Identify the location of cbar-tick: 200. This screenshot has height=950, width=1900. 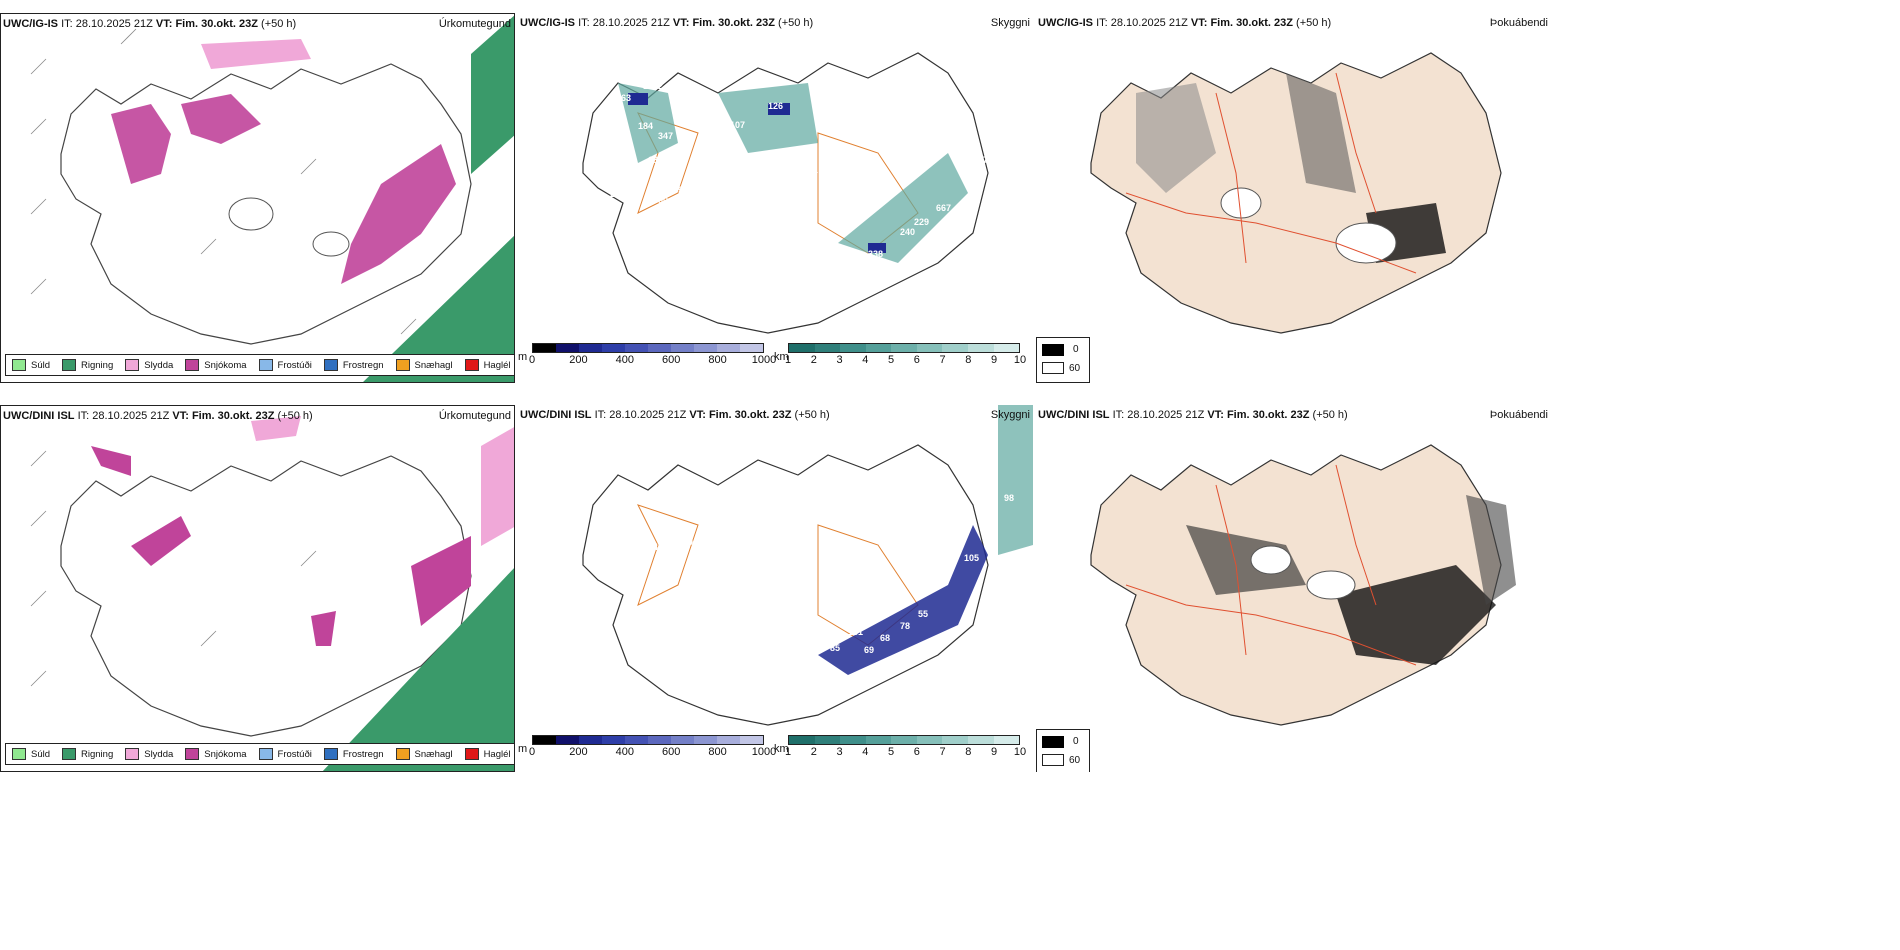
(578, 360).